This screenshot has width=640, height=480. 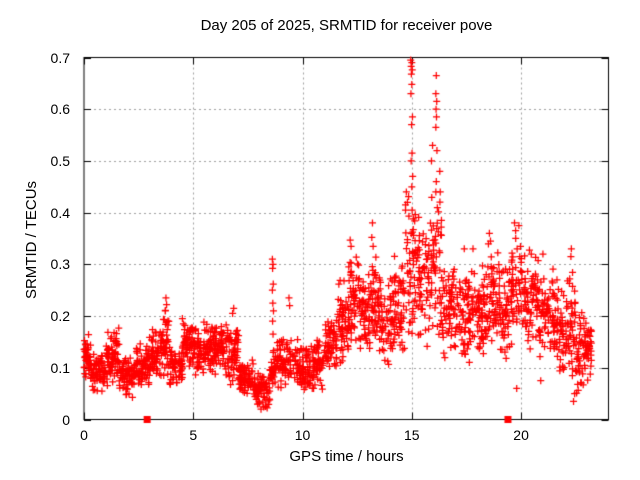 What do you see at coordinates (346, 456) in the screenshot?
I see `x-axis-label: GPS time / hours` at bounding box center [346, 456].